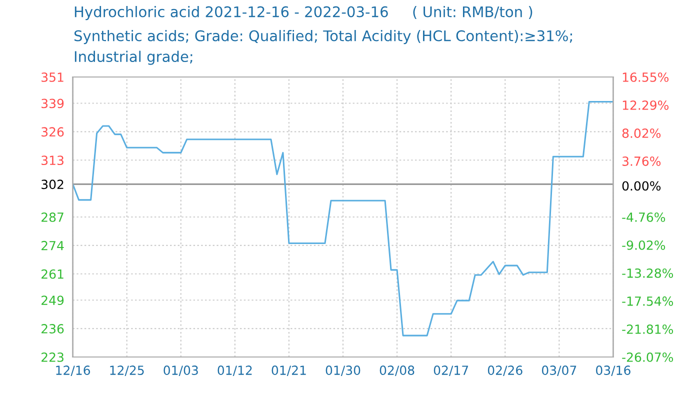 The height and width of the screenshot is (400, 700). Describe the element at coordinates (235, 371) in the screenshot. I see `x-tick-label: 01/12` at that location.